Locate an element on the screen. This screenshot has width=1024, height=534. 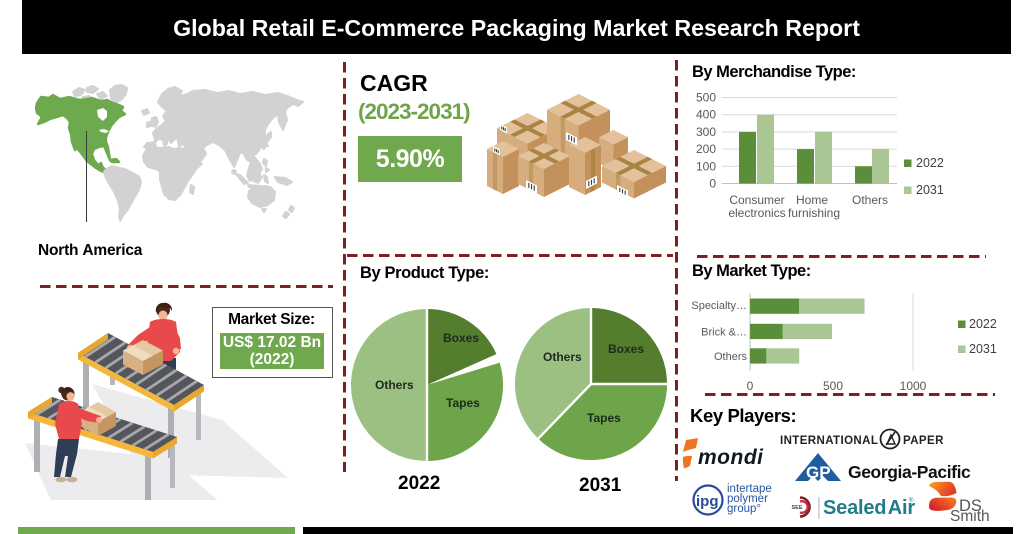
svg-text: Home is located at coordinates (812, 200).